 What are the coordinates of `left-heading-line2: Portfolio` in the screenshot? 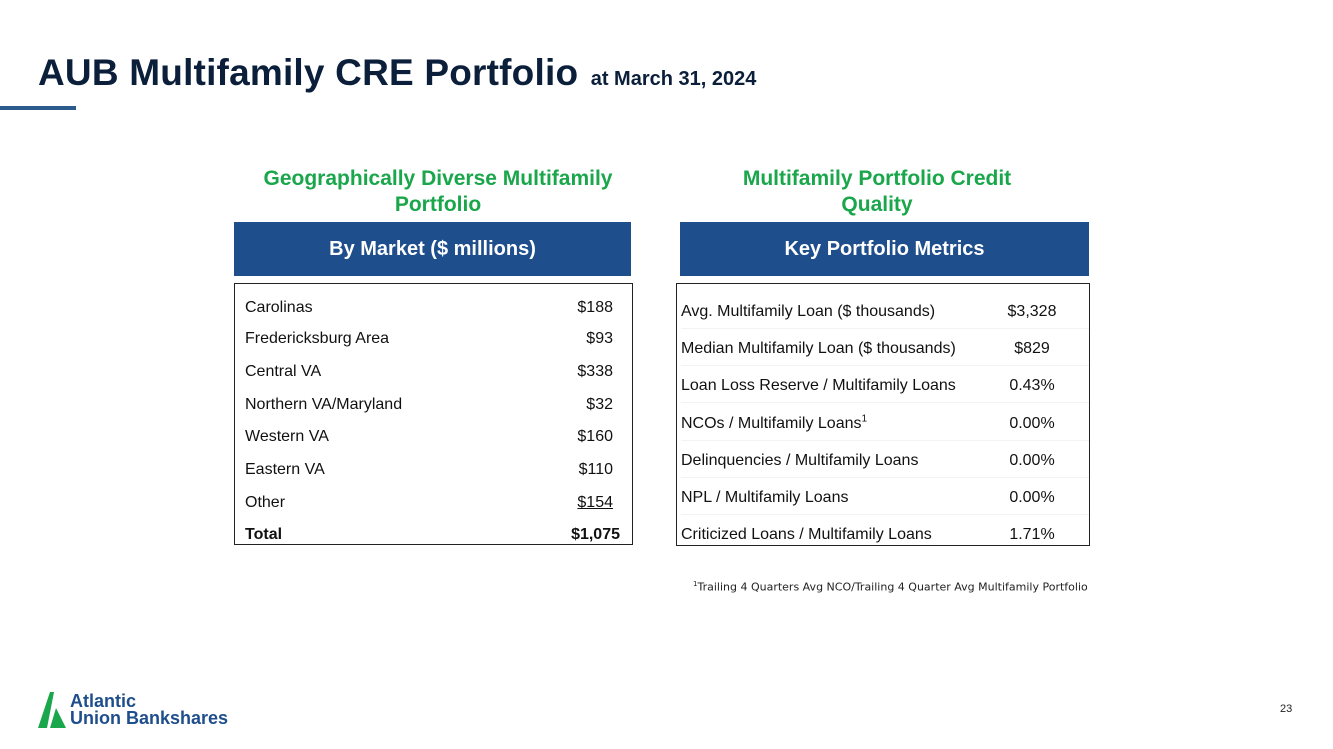 It's located at (438, 204).